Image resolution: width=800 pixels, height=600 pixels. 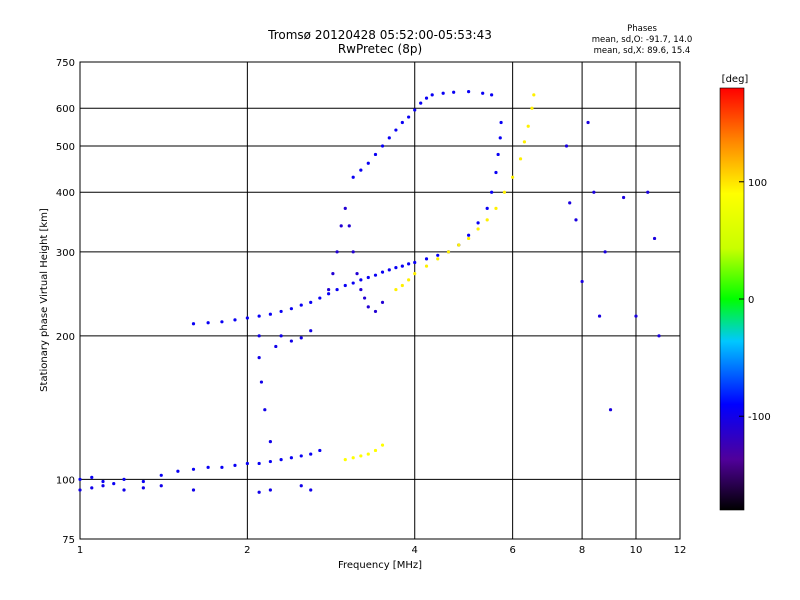 I want to click on y-tick-label: 100, so click(x=65, y=480).